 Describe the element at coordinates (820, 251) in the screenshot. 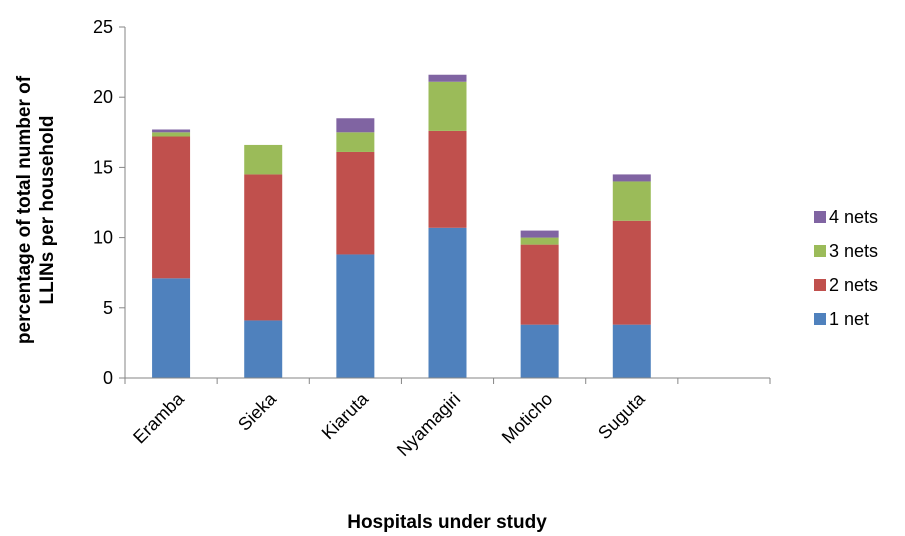

I see `legend-swatch-3-nets` at that location.